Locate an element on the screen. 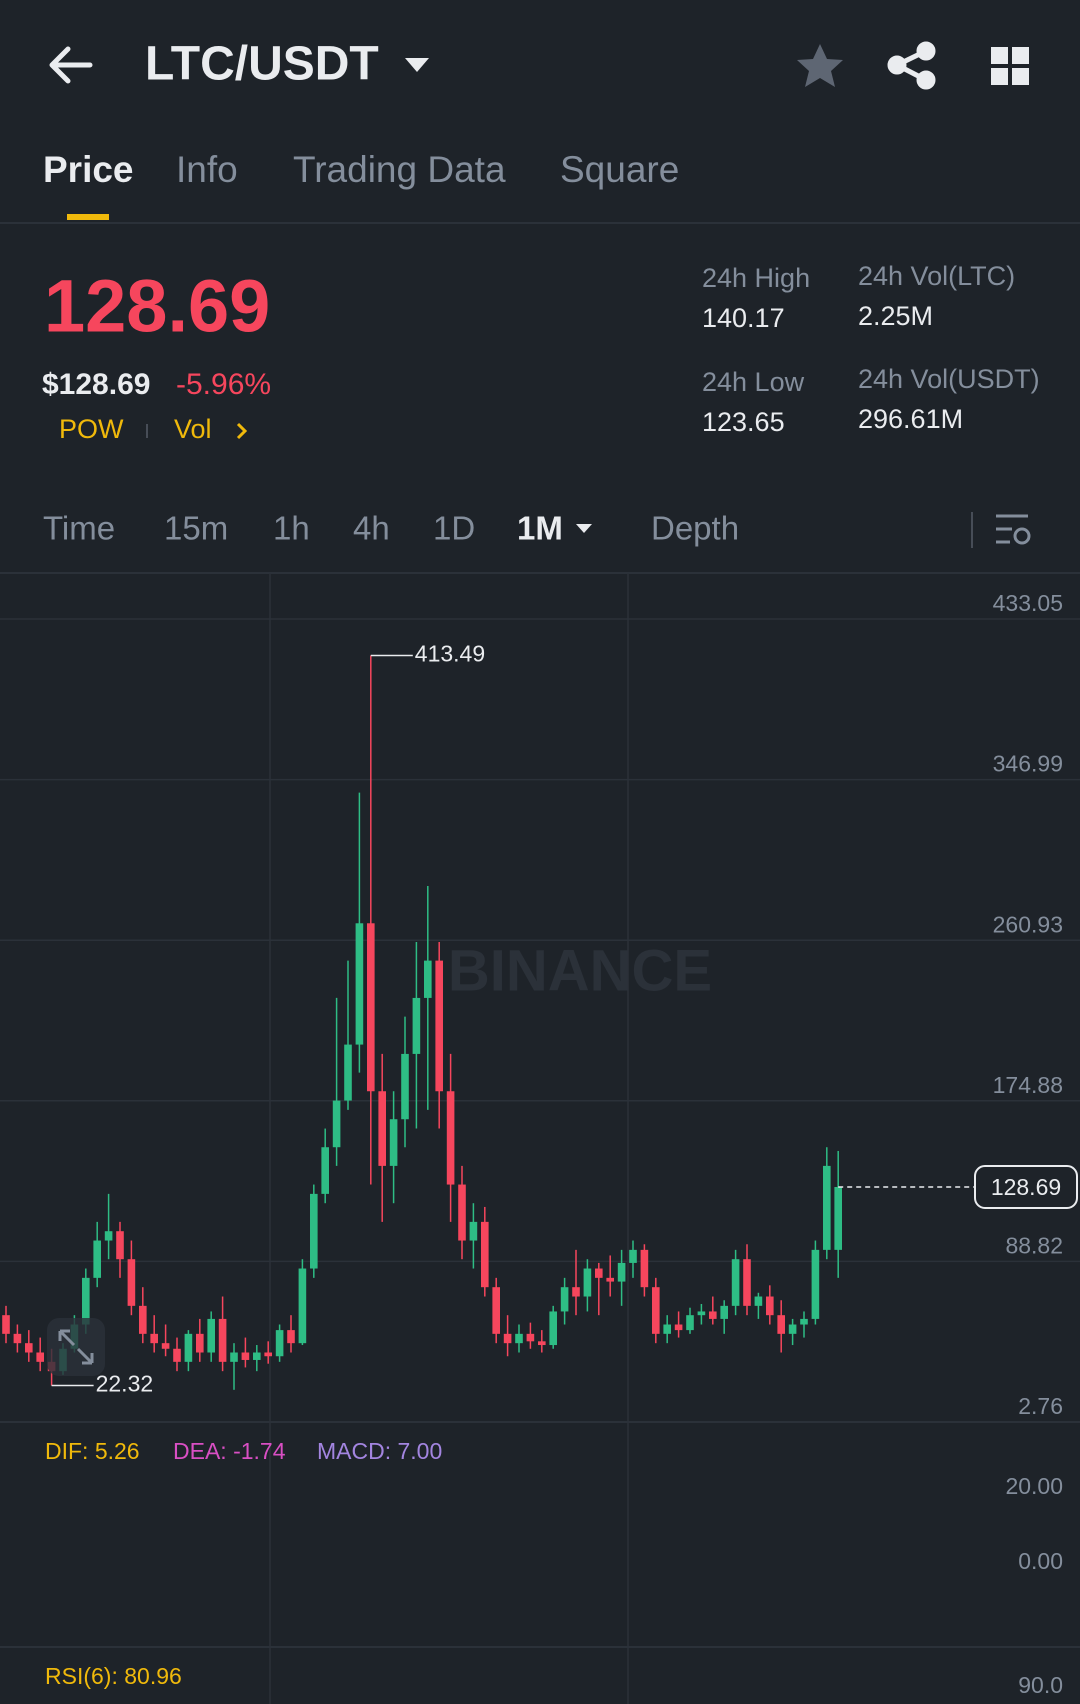  interval: 1h is located at coordinates (291, 528).